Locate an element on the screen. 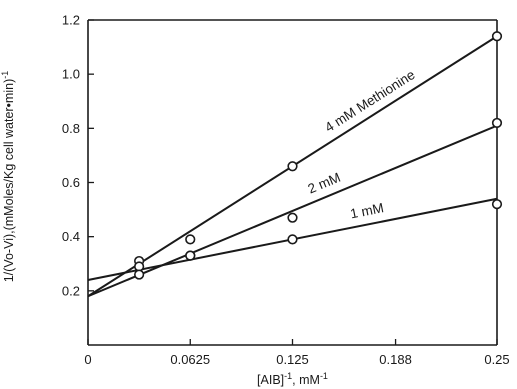 Image resolution: width=517 pixels, height=389 pixels. y-tick-label: 0.4 is located at coordinates (71, 236).